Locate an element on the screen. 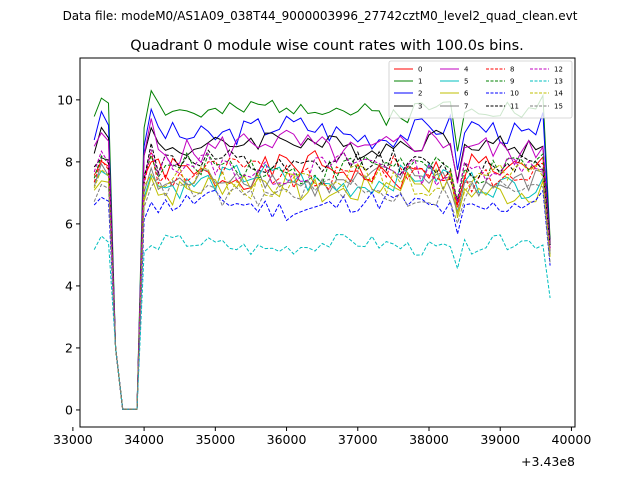 The image size is (640, 480). x-tick-label: 38000 is located at coordinates (429, 439).